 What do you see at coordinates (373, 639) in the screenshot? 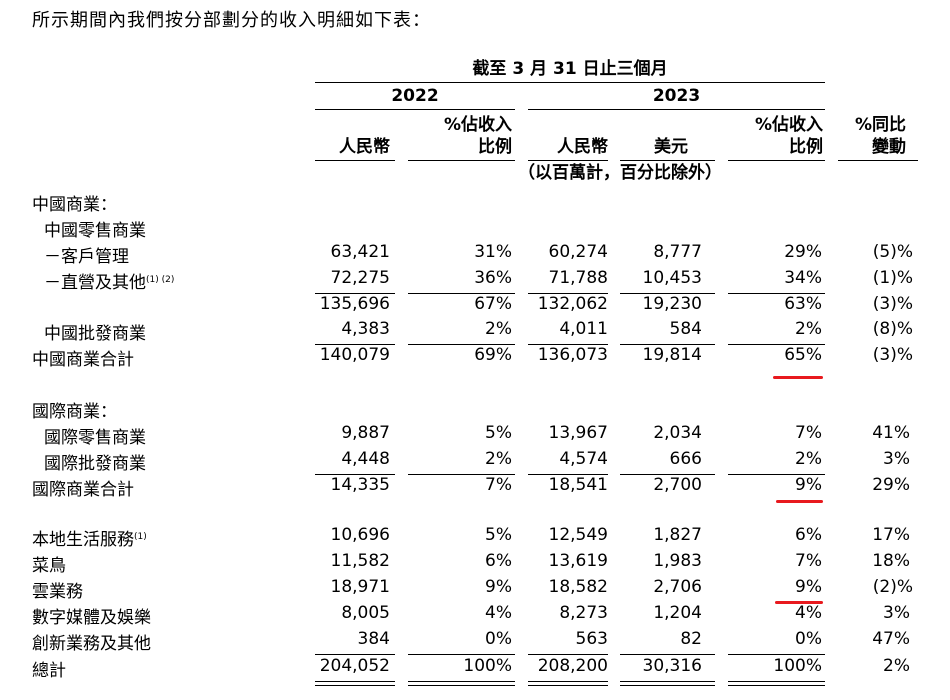
I see `cell-rmb-2022: 384` at bounding box center [373, 639].